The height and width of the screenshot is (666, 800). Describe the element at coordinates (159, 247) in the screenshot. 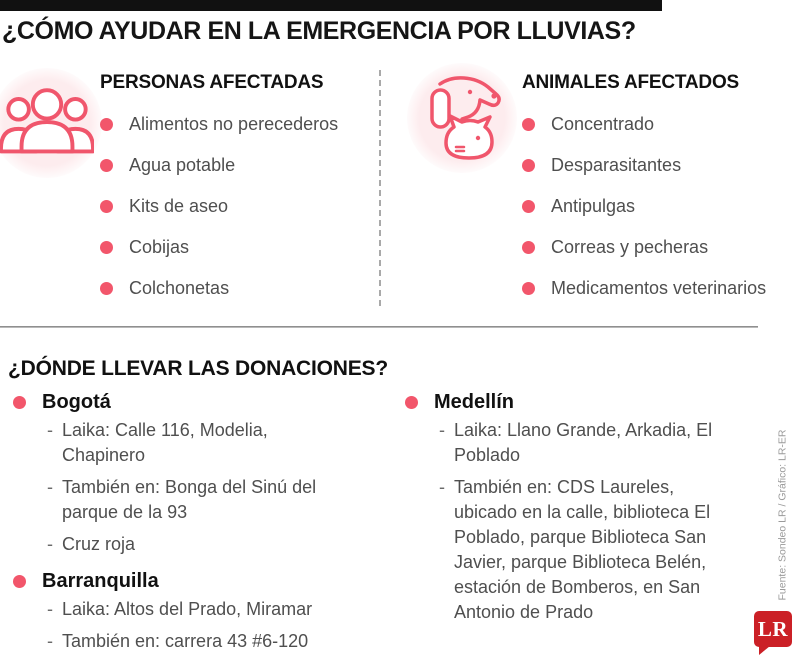

I see `need-item-label: Cobijas` at that location.